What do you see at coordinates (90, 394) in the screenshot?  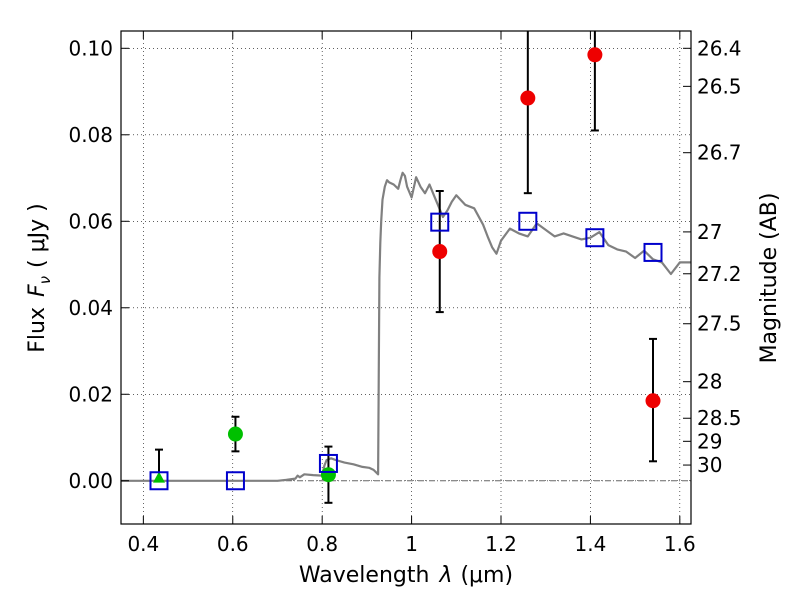 I see `y-tick-label: 0.02` at bounding box center [90, 394].